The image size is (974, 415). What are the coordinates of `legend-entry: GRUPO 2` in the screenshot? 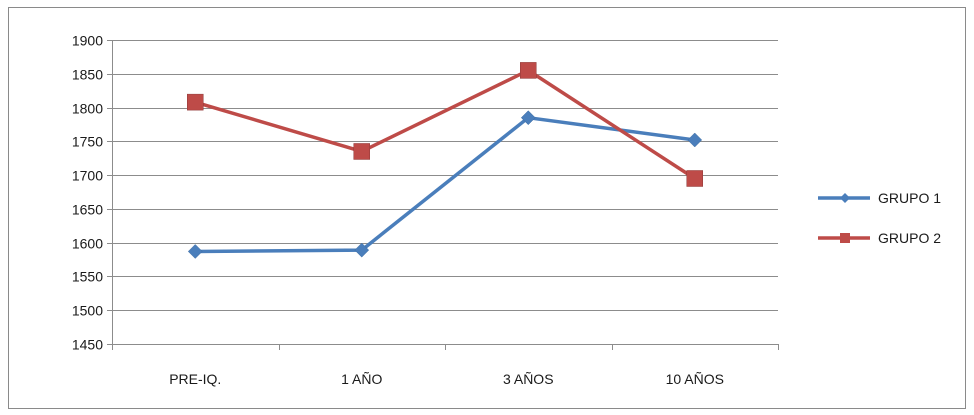 It's located at (879, 238).